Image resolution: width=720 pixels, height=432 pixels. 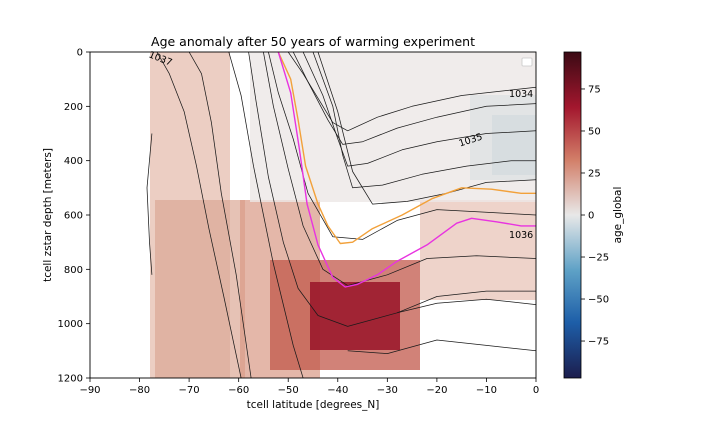 What do you see at coordinates (618, 215) in the screenshot?
I see `colorbar-label: age_global` at bounding box center [618, 215].